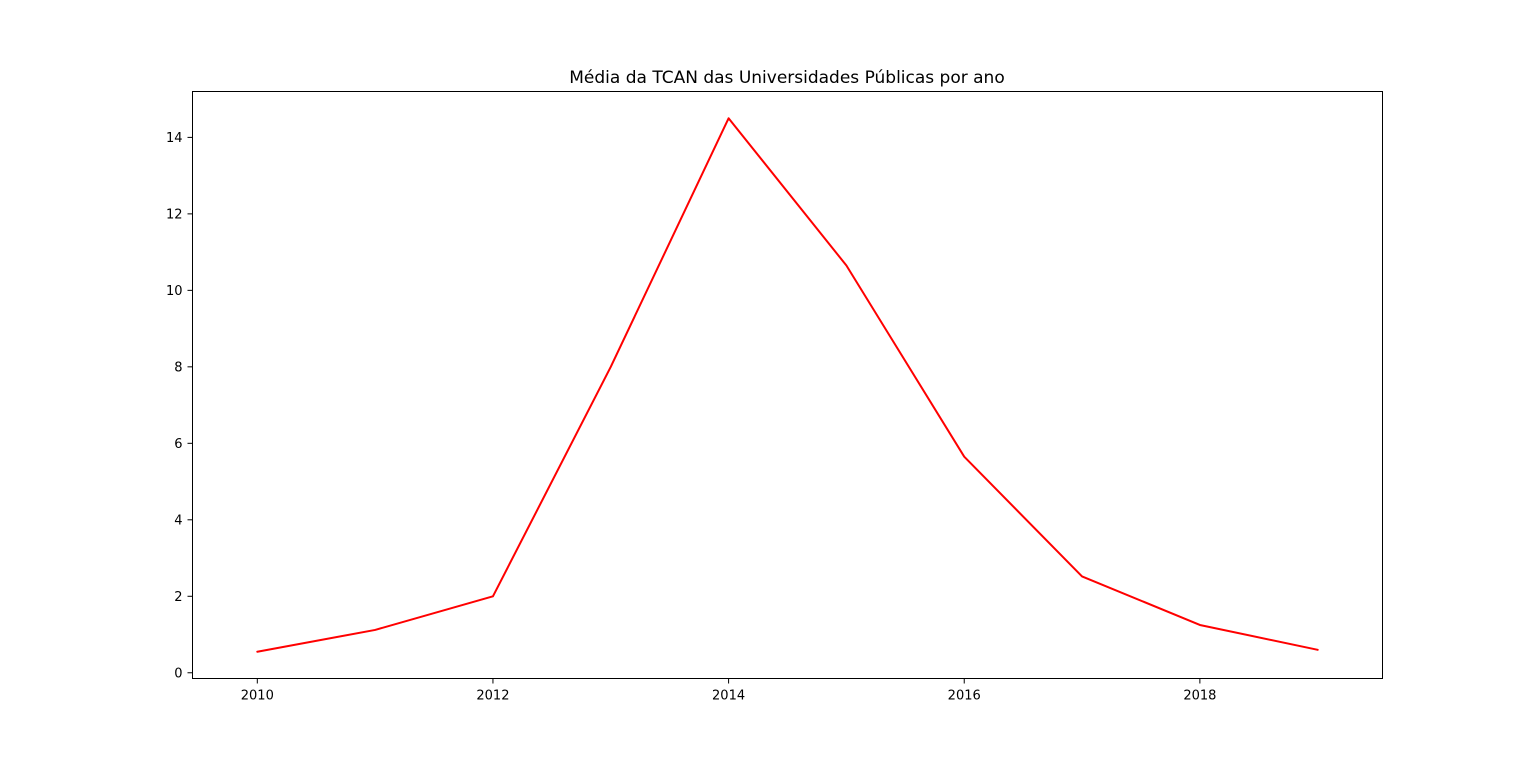  What do you see at coordinates (178, 444) in the screenshot?
I see `y-tick-label: 6` at bounding box center [178, 444].